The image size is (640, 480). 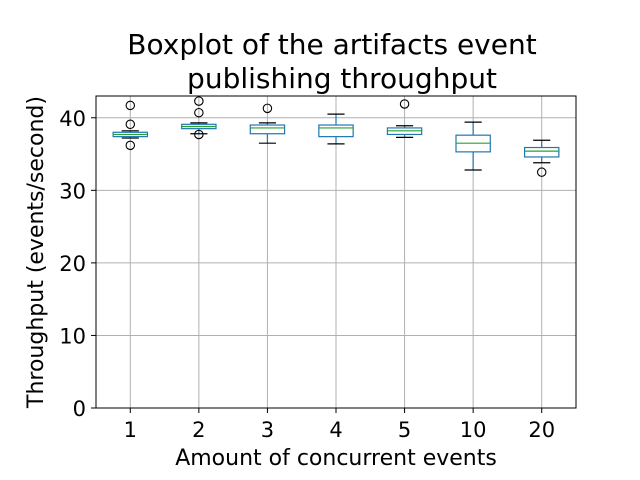 What do you see at coordinates (331, 44) in the screenshot?
I see `chart-title-line-1: Boxplot of the artifacts event` at bounding box center [331, 44].